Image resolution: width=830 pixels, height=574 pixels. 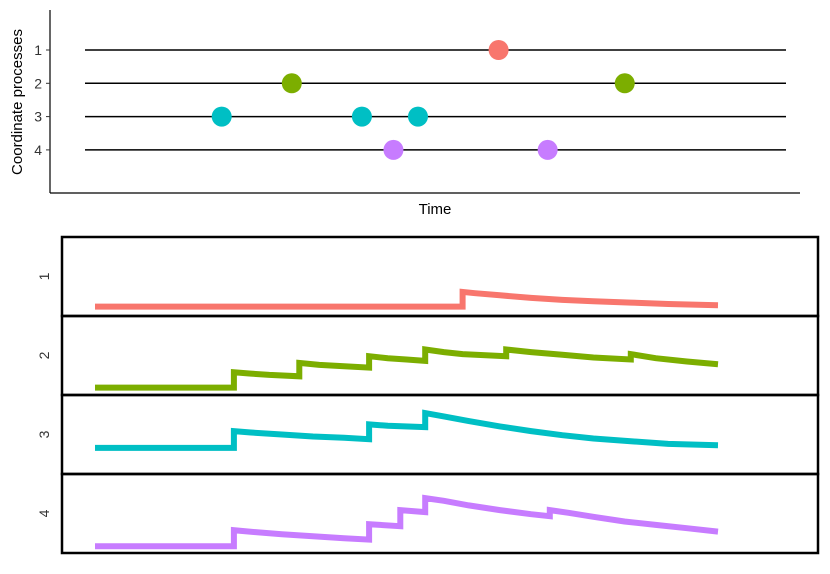 What do you see at coordinates (44, 276) in the screenshot?
I see `facet-label-1: 1` at bounding box center [44, 276].